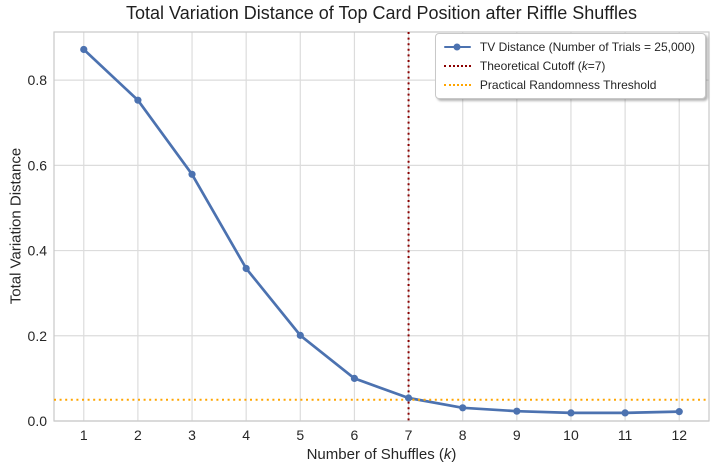 Image resolution: width=720 pixels, height=472 pixels. I want to click on x-tick-label: 11, so click(625, 435).